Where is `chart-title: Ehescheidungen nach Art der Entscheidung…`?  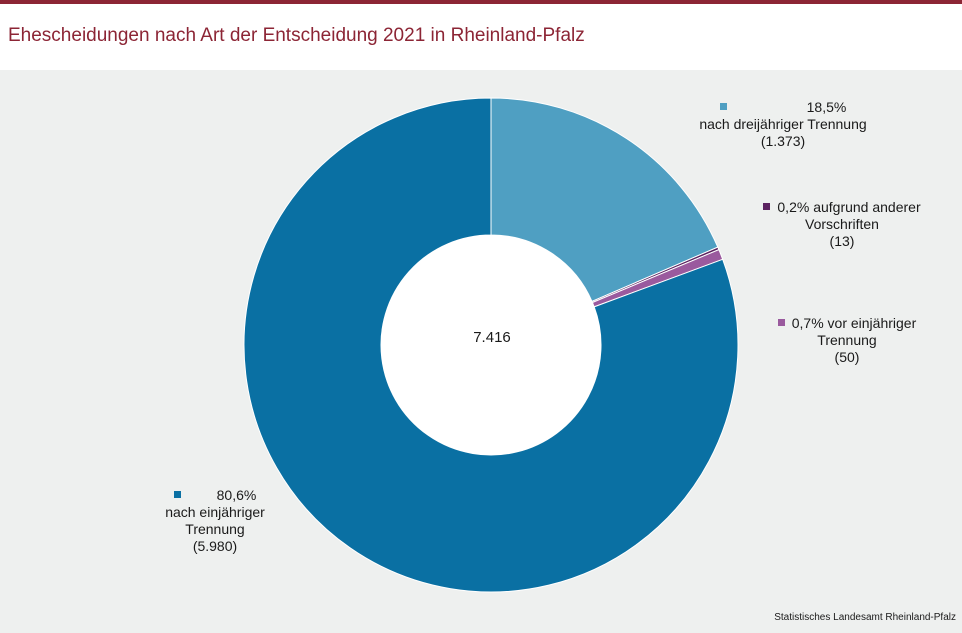
chart-title: Ehescheidungen nach Art der Entscheidung… is located at coordinates (296, 35).